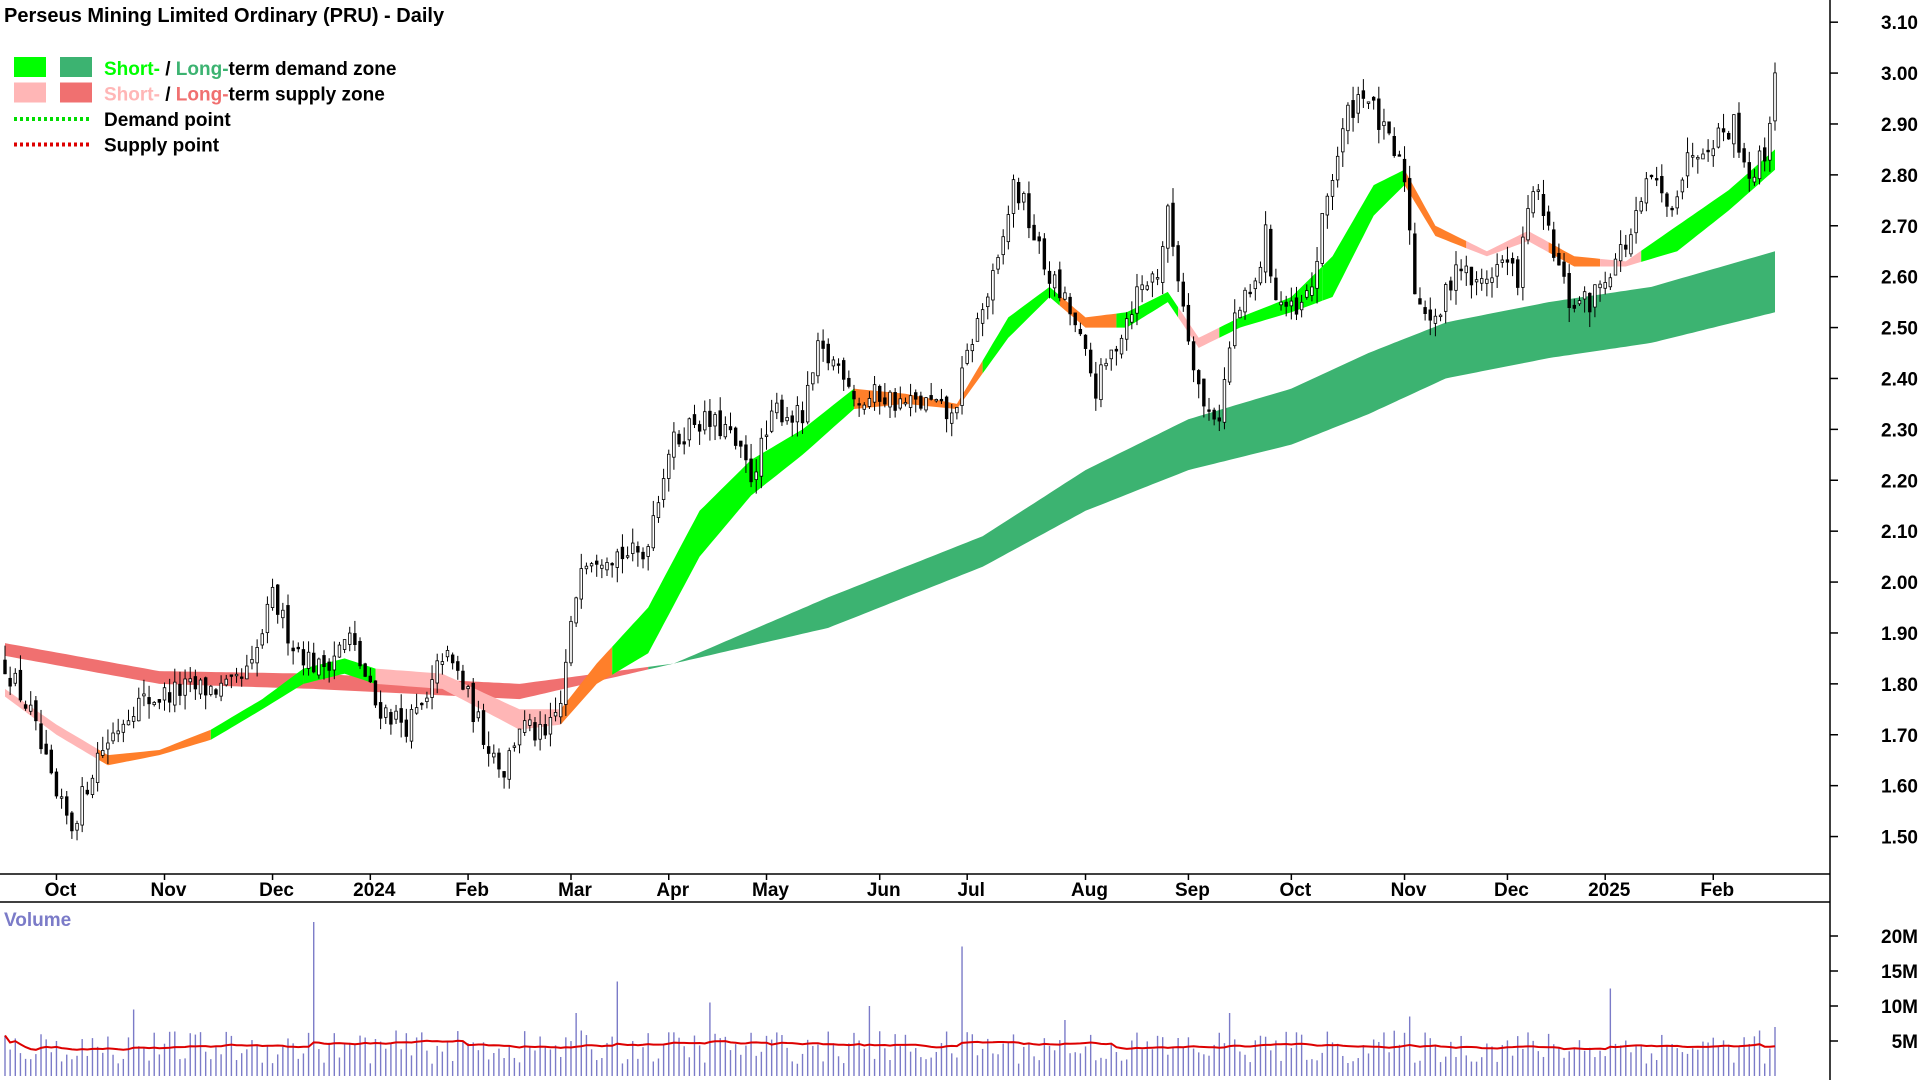 This screenshot has width=1920, height=1080. Describe the element at coordinates (672, 890) in the screenshot. I see `x-tick-label: Apr` at that location.